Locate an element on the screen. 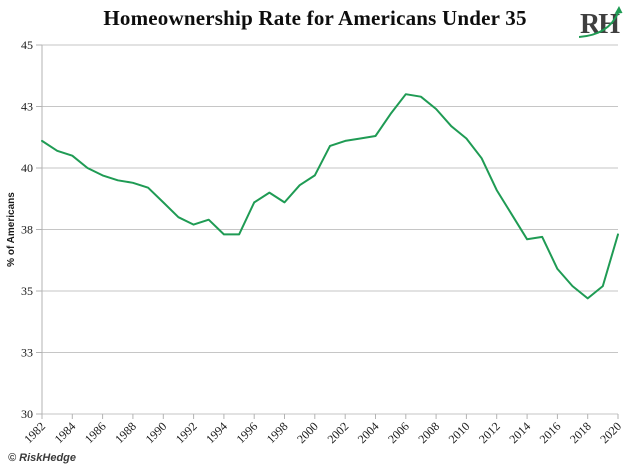  x-tick-label: 2014 is located at coordinates (519, 432).